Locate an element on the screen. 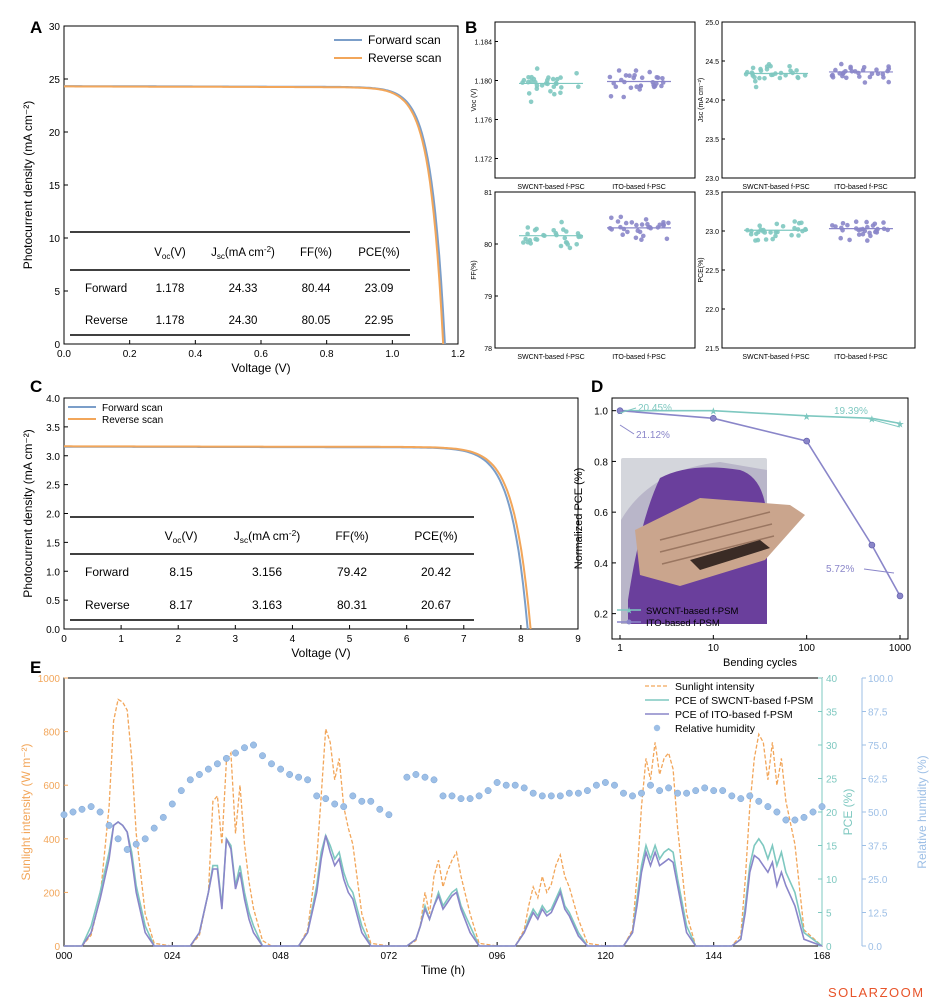 The image size is (931, 1000). table-cell: 3.163 is located at coordinates (267, 605).